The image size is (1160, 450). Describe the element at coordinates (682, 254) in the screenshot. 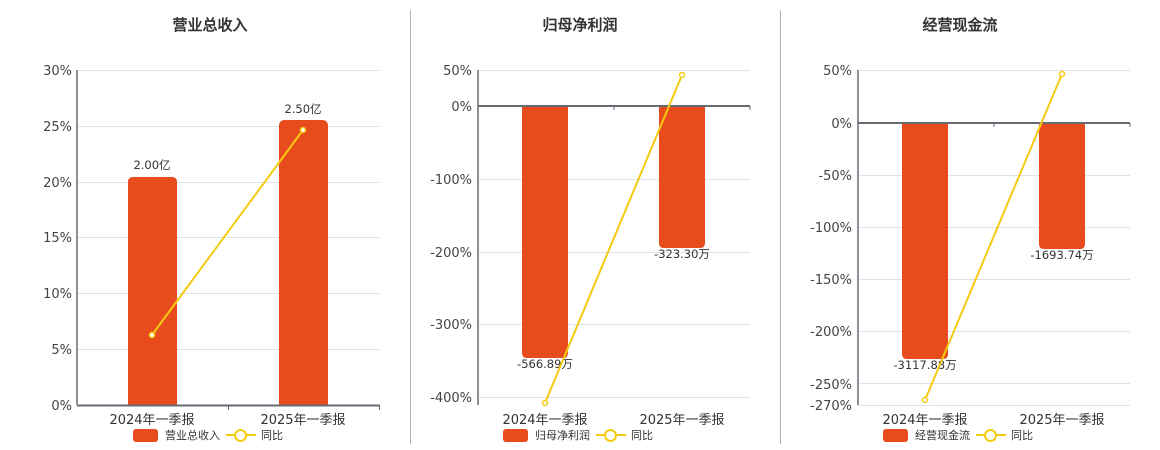

I see `bar-value-label: -323.30万` at that location.